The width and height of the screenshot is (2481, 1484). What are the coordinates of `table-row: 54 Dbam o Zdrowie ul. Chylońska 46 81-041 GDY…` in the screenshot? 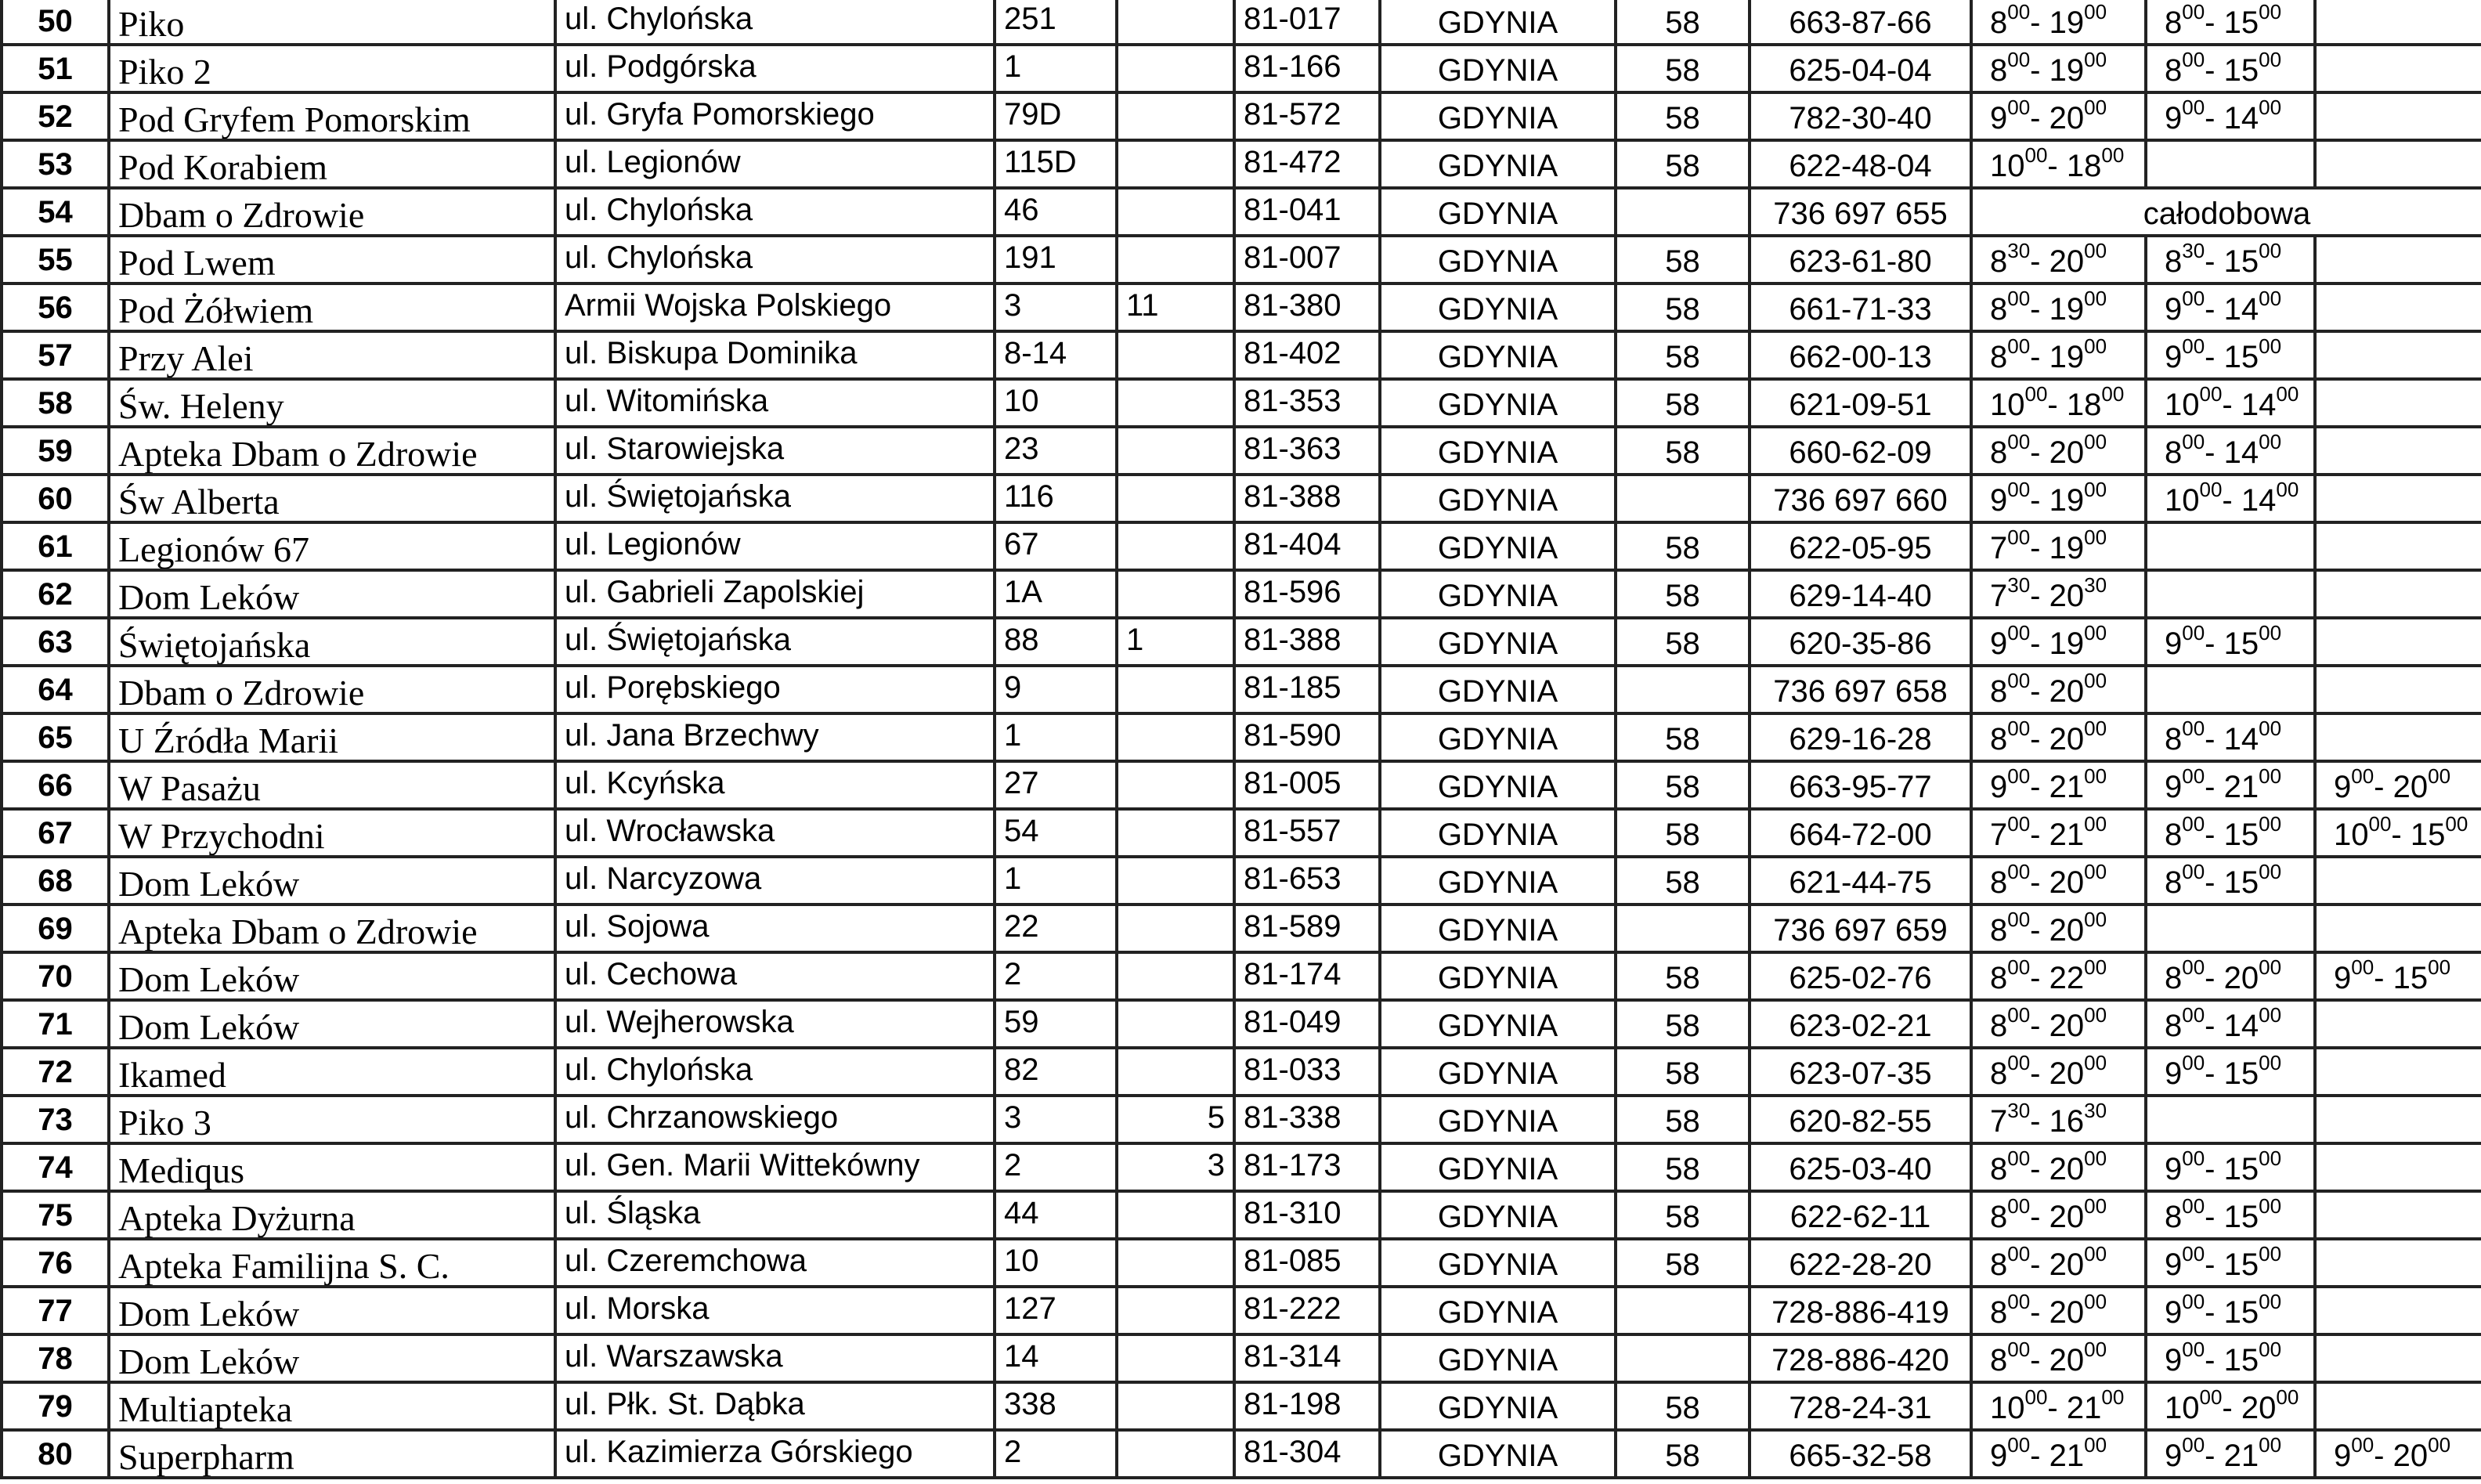 It's located at (1240, 211).